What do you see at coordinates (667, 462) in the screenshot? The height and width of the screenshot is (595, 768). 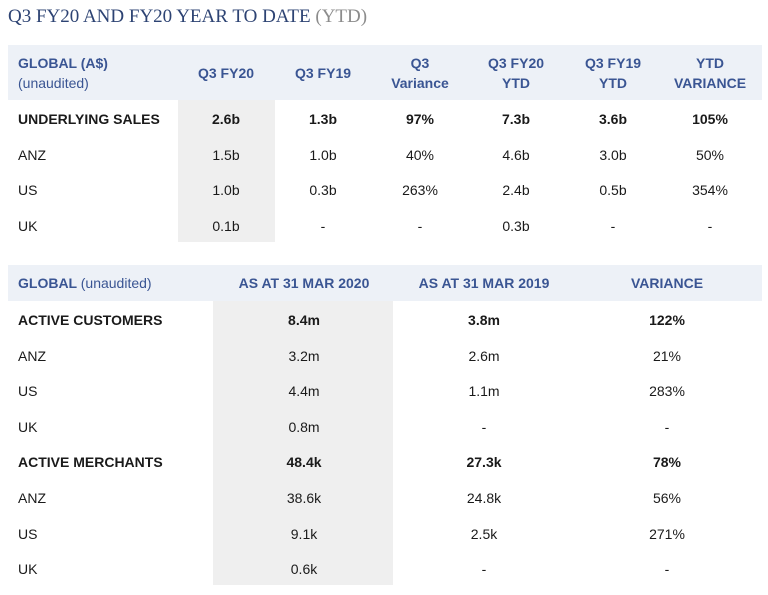 I see `cell: 78%` at bounding box center [667, 462].